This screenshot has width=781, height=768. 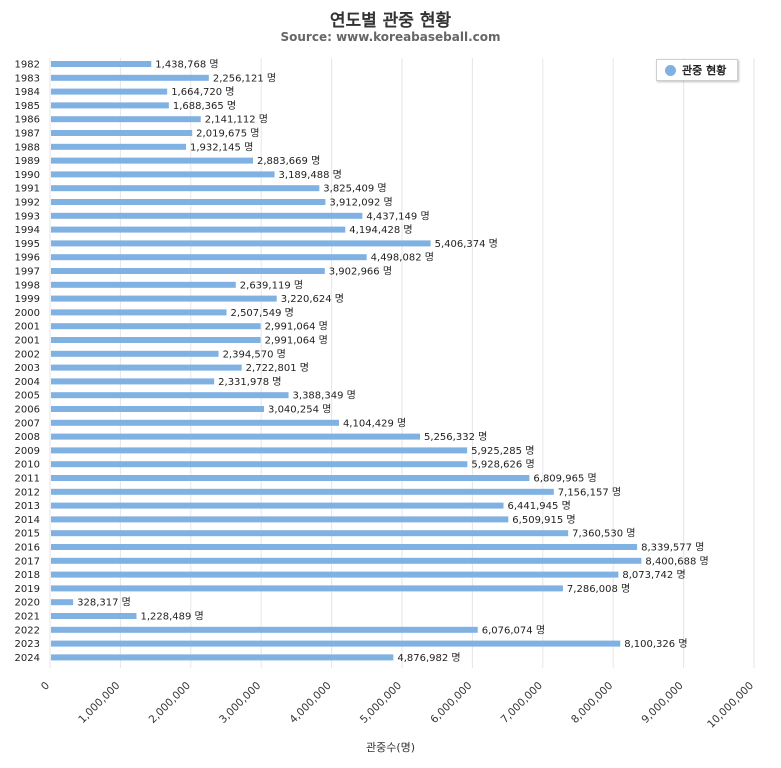 What do you see at coordinates (428, 658) in the screenshot?
I see `data-label: 4,876,982 명` at bounding box center [428, 658].